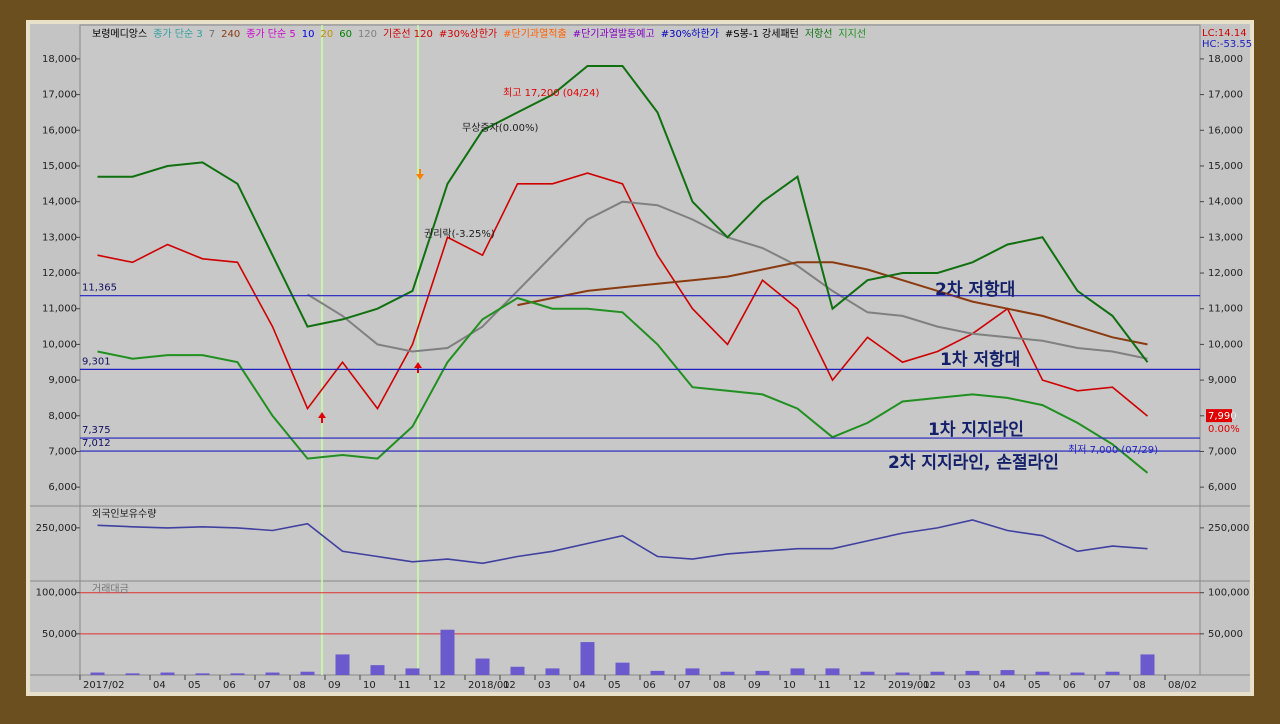 The height and width of the screenshot is (724, 1280). I want to click on x-tick-label: 2018/01, so click(489, 685).